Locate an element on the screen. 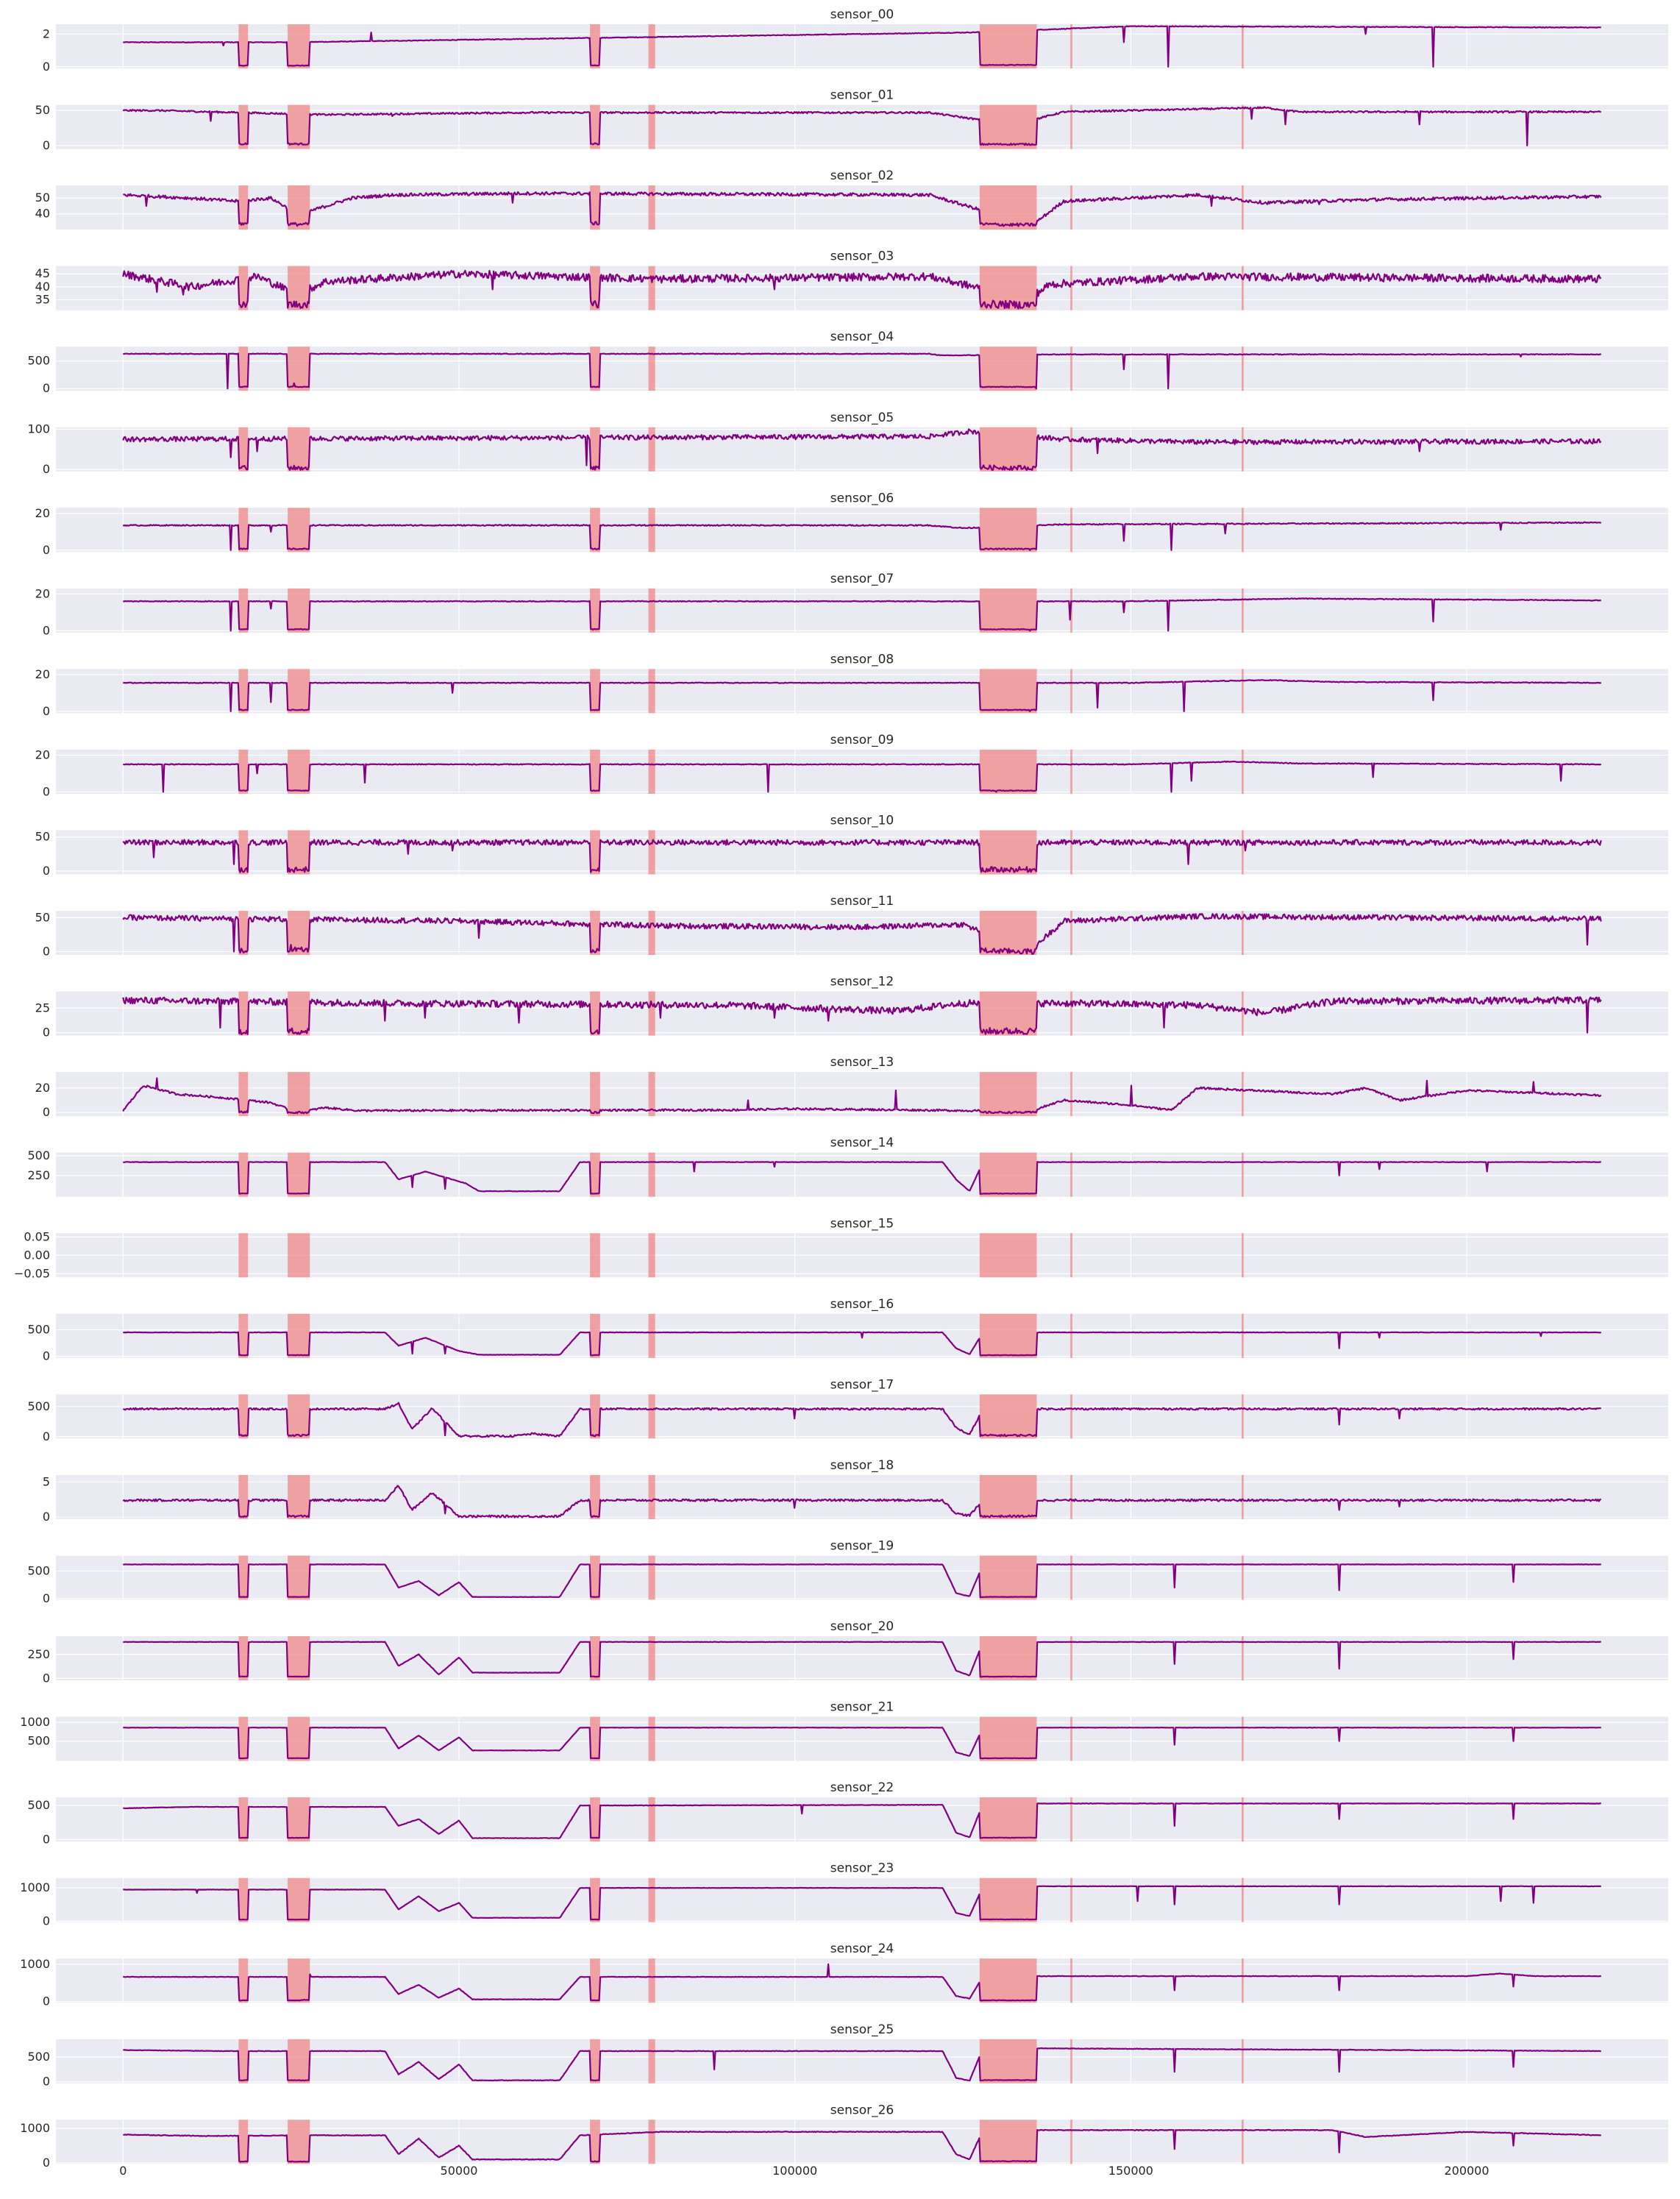  y-tick-label: 0.05 is located at coordinates (37, 1236).